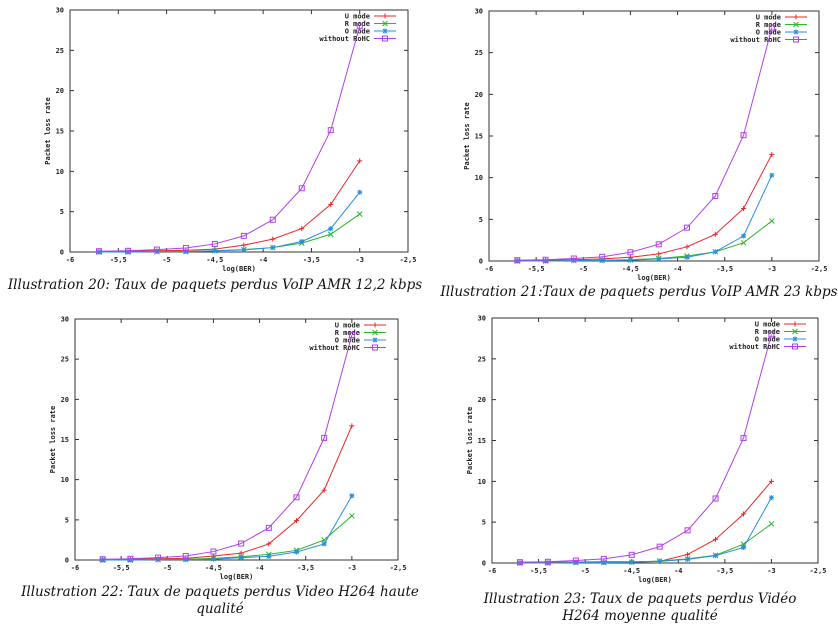  What do you see at coordinates (227, 493) in the screenshot?
I see `series-u-mode` at bounding box center [227, 493].